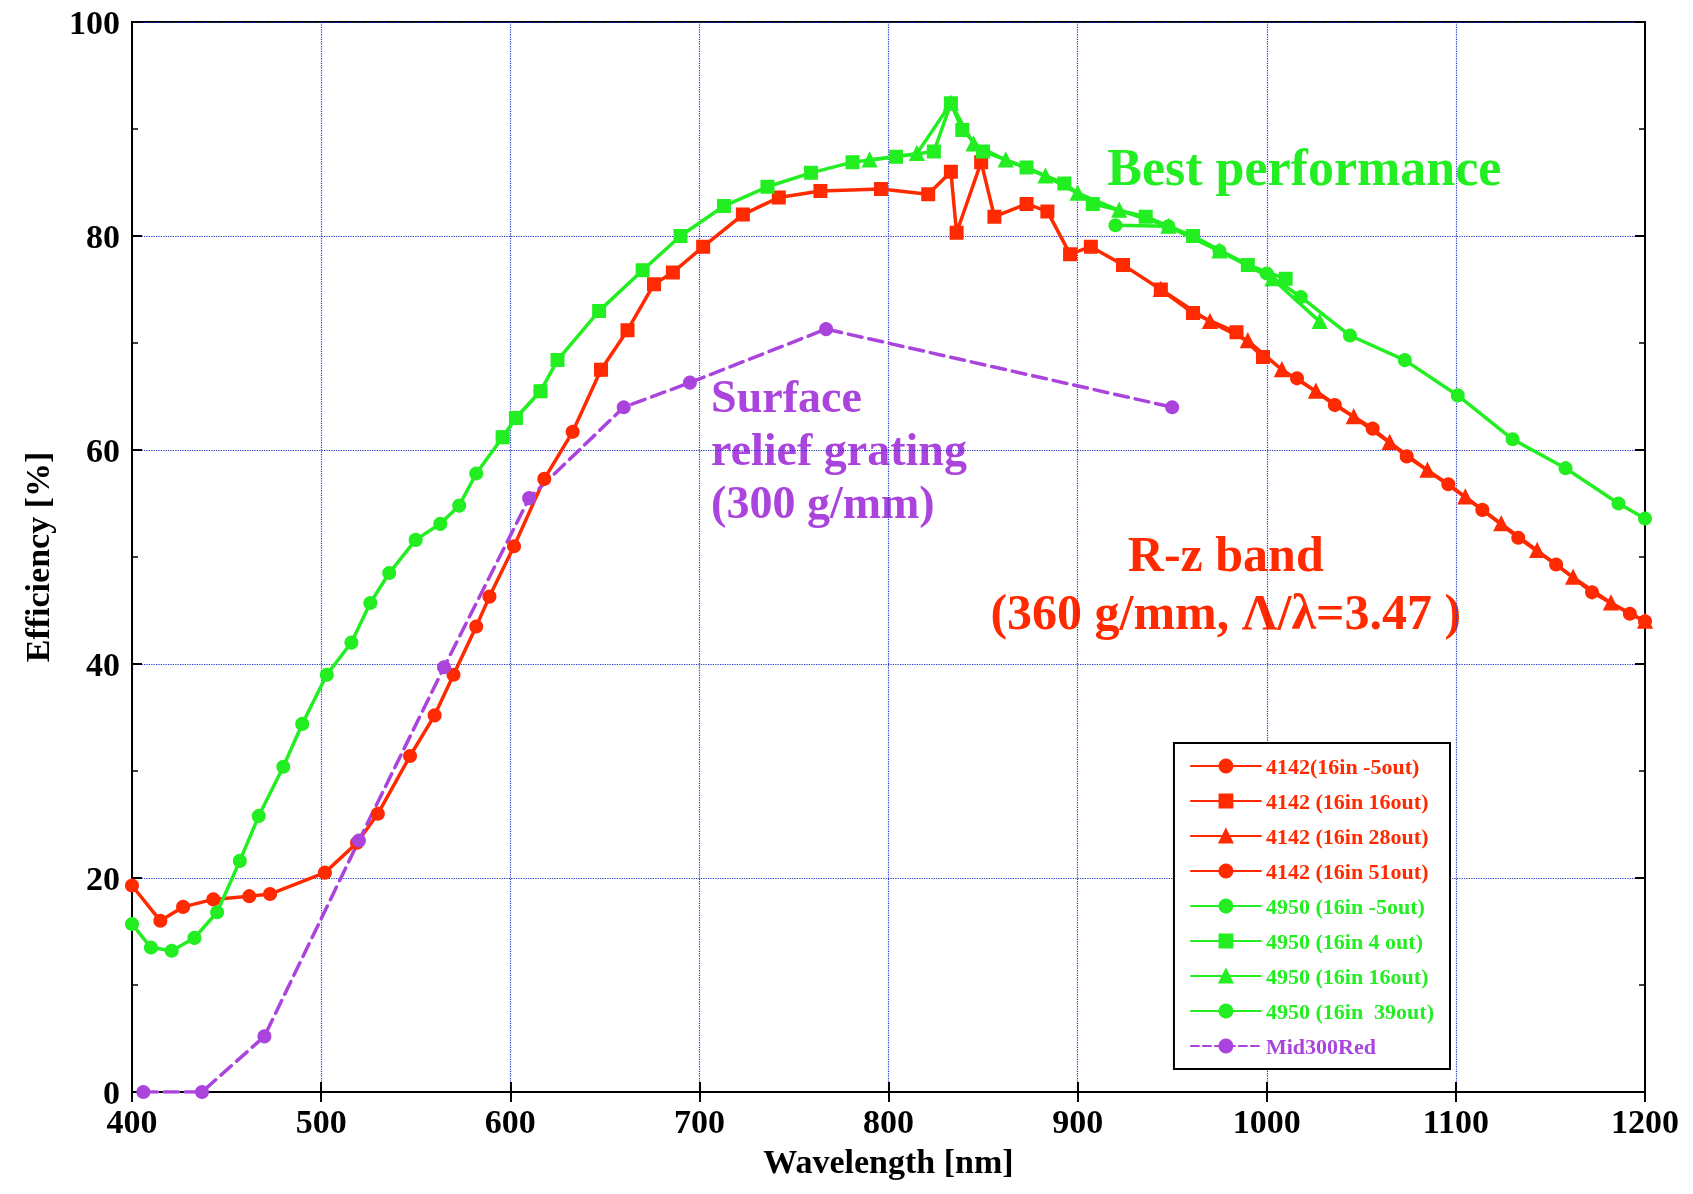  I want to click on y-tick-label: 80, so click(103, 236).